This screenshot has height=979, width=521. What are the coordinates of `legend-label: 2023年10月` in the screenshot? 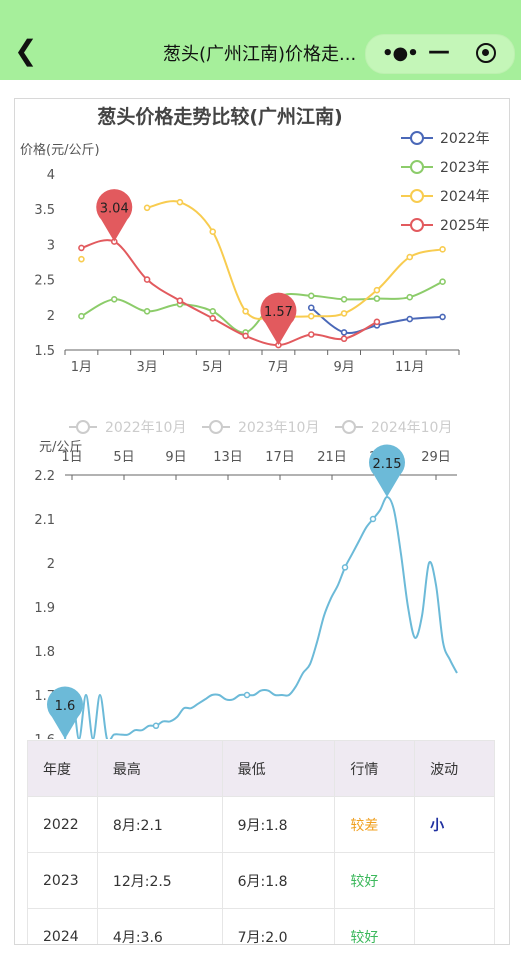 It's located at (278, 428).